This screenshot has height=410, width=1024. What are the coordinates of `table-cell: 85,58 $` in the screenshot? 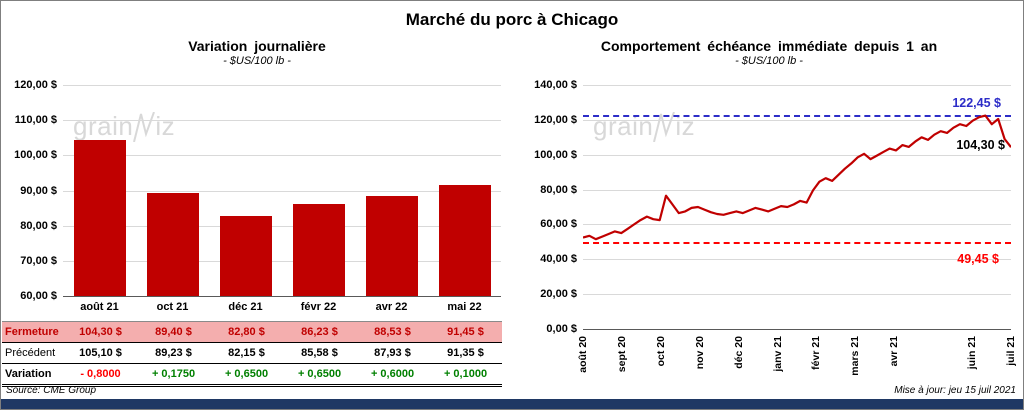 It's located at (319, 353).